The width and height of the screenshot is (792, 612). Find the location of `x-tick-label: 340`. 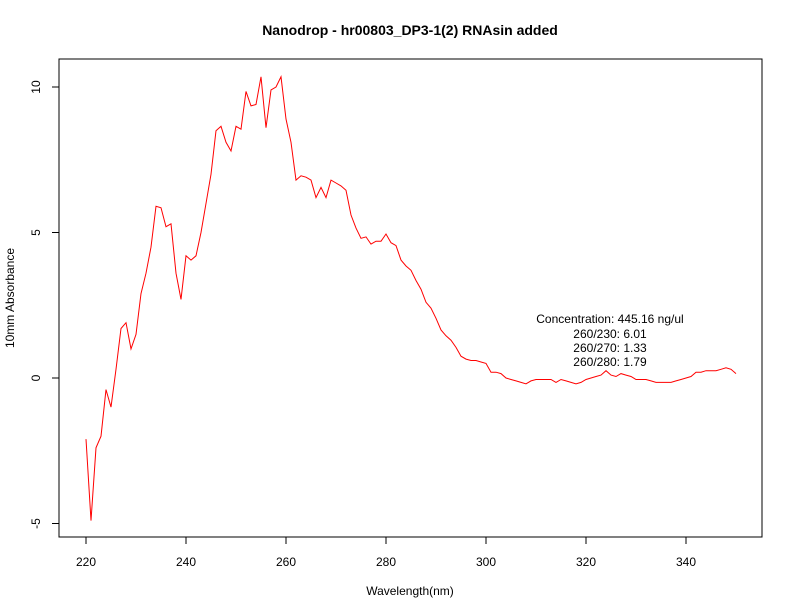

x-tick-label: 340 is located at coordinates (686, 562).